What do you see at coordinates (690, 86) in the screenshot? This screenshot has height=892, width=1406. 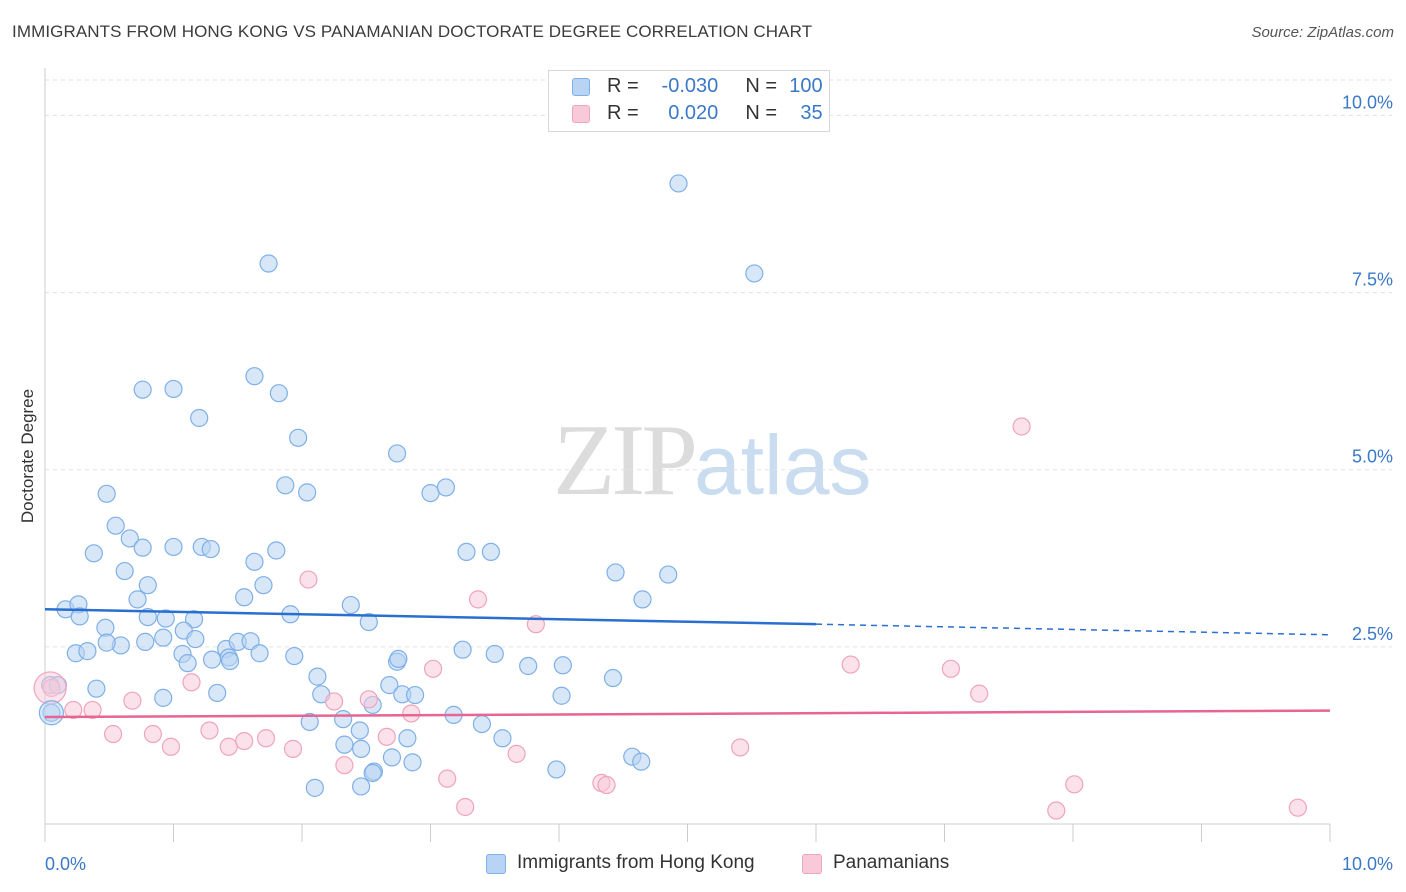 I see `legend-r-value: -0.030` at bounding box center [690, 86].